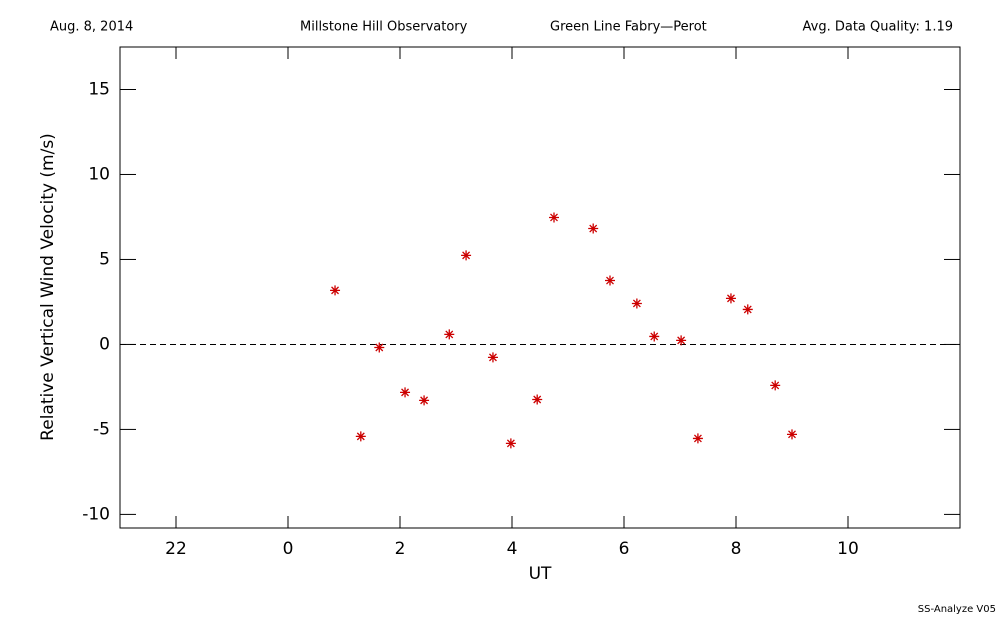  Describe the element at coordinates (288, 549) in the screenshot. I see `x-tick-label: 0` at that location.